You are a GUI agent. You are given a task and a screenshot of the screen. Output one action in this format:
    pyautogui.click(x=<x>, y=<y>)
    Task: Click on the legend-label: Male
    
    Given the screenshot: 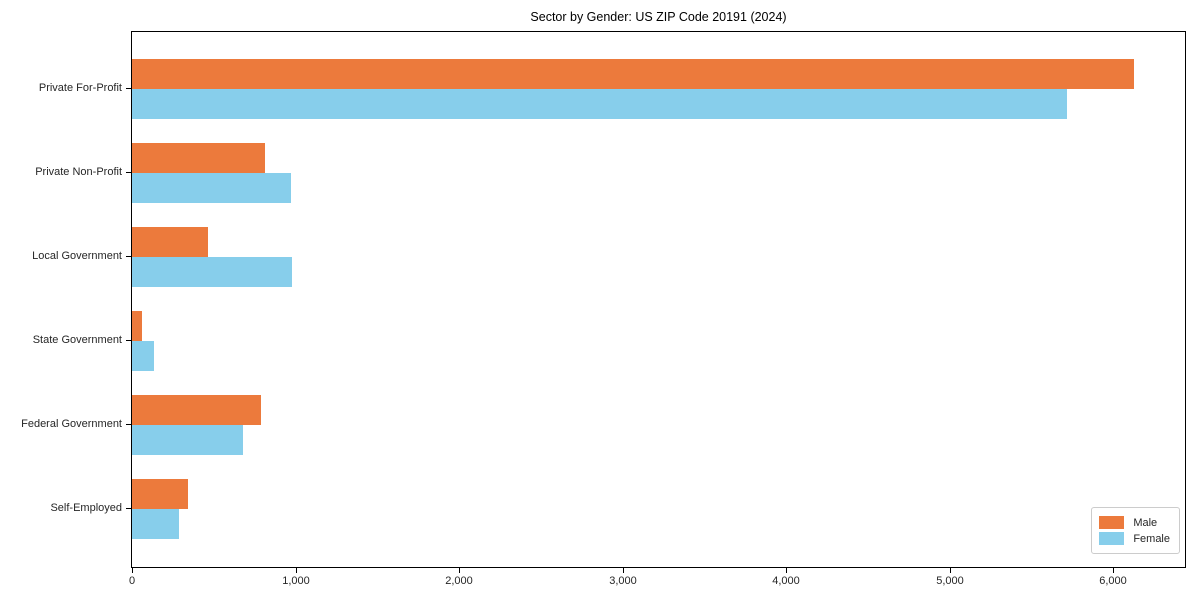 What is the action you would take?
    pyautogui.click(x=1145, y=522)
    